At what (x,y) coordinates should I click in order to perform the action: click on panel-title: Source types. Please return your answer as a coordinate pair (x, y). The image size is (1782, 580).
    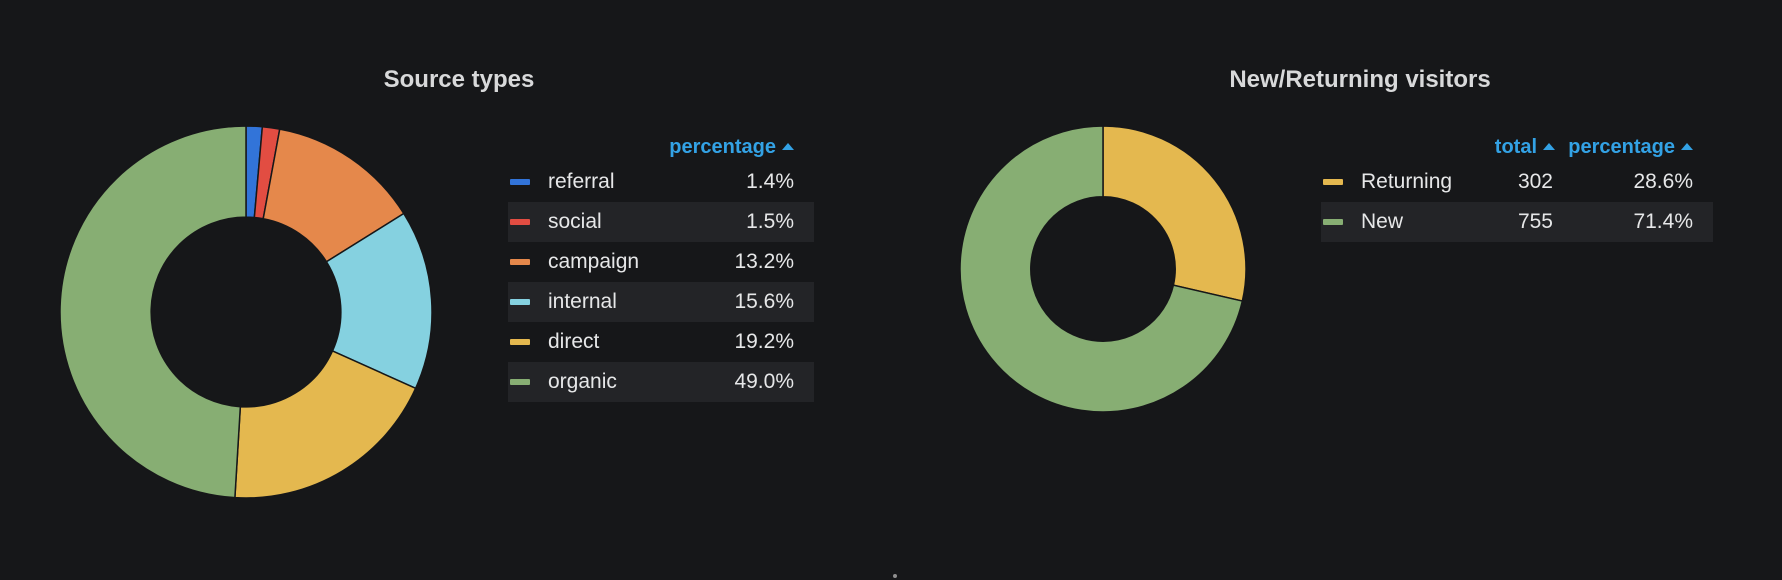
    Looking at the image, I should click on (459, 79).